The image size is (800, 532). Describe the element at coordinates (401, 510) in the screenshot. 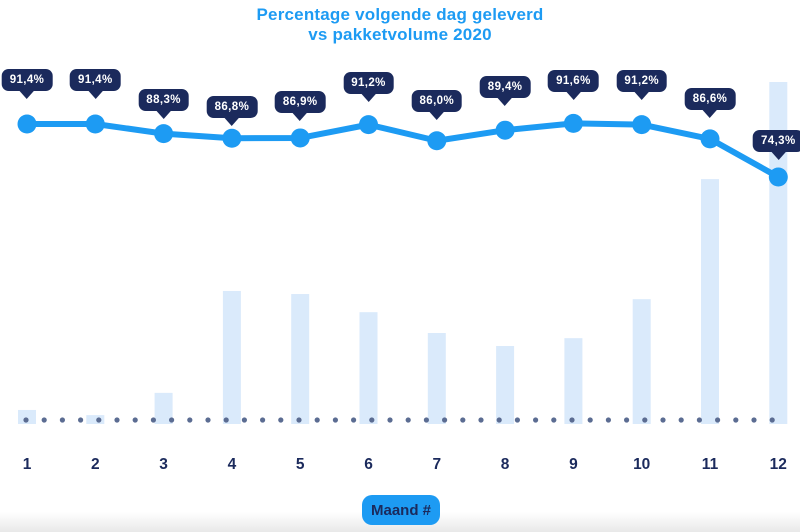

I see `x-axis-title-badge: Maand #` at that location.